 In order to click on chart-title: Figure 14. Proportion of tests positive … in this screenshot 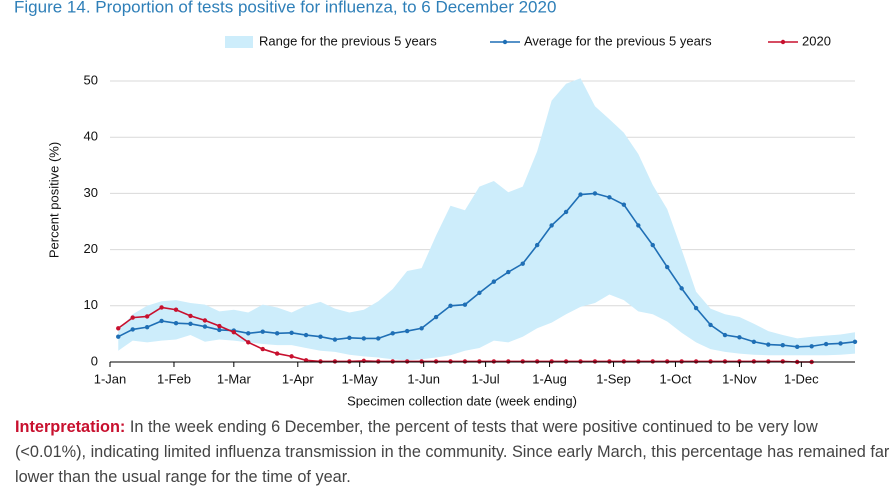, I will do `click(285, 8)`.